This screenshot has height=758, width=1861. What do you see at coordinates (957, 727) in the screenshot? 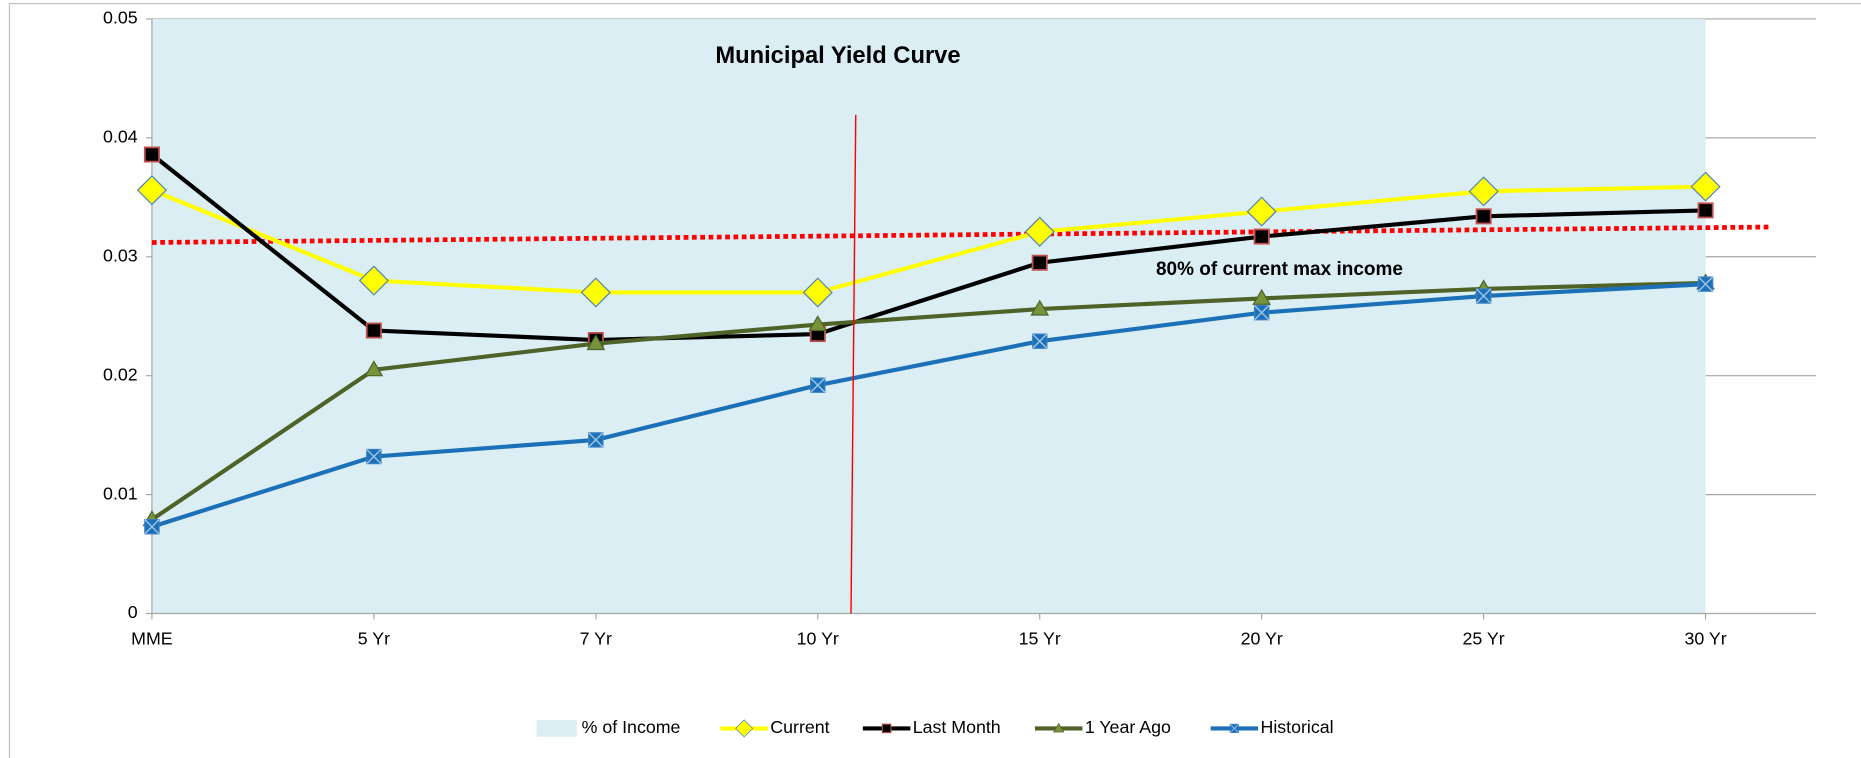
I see `legend-label: Last Month` at bounding box center [957, 727].